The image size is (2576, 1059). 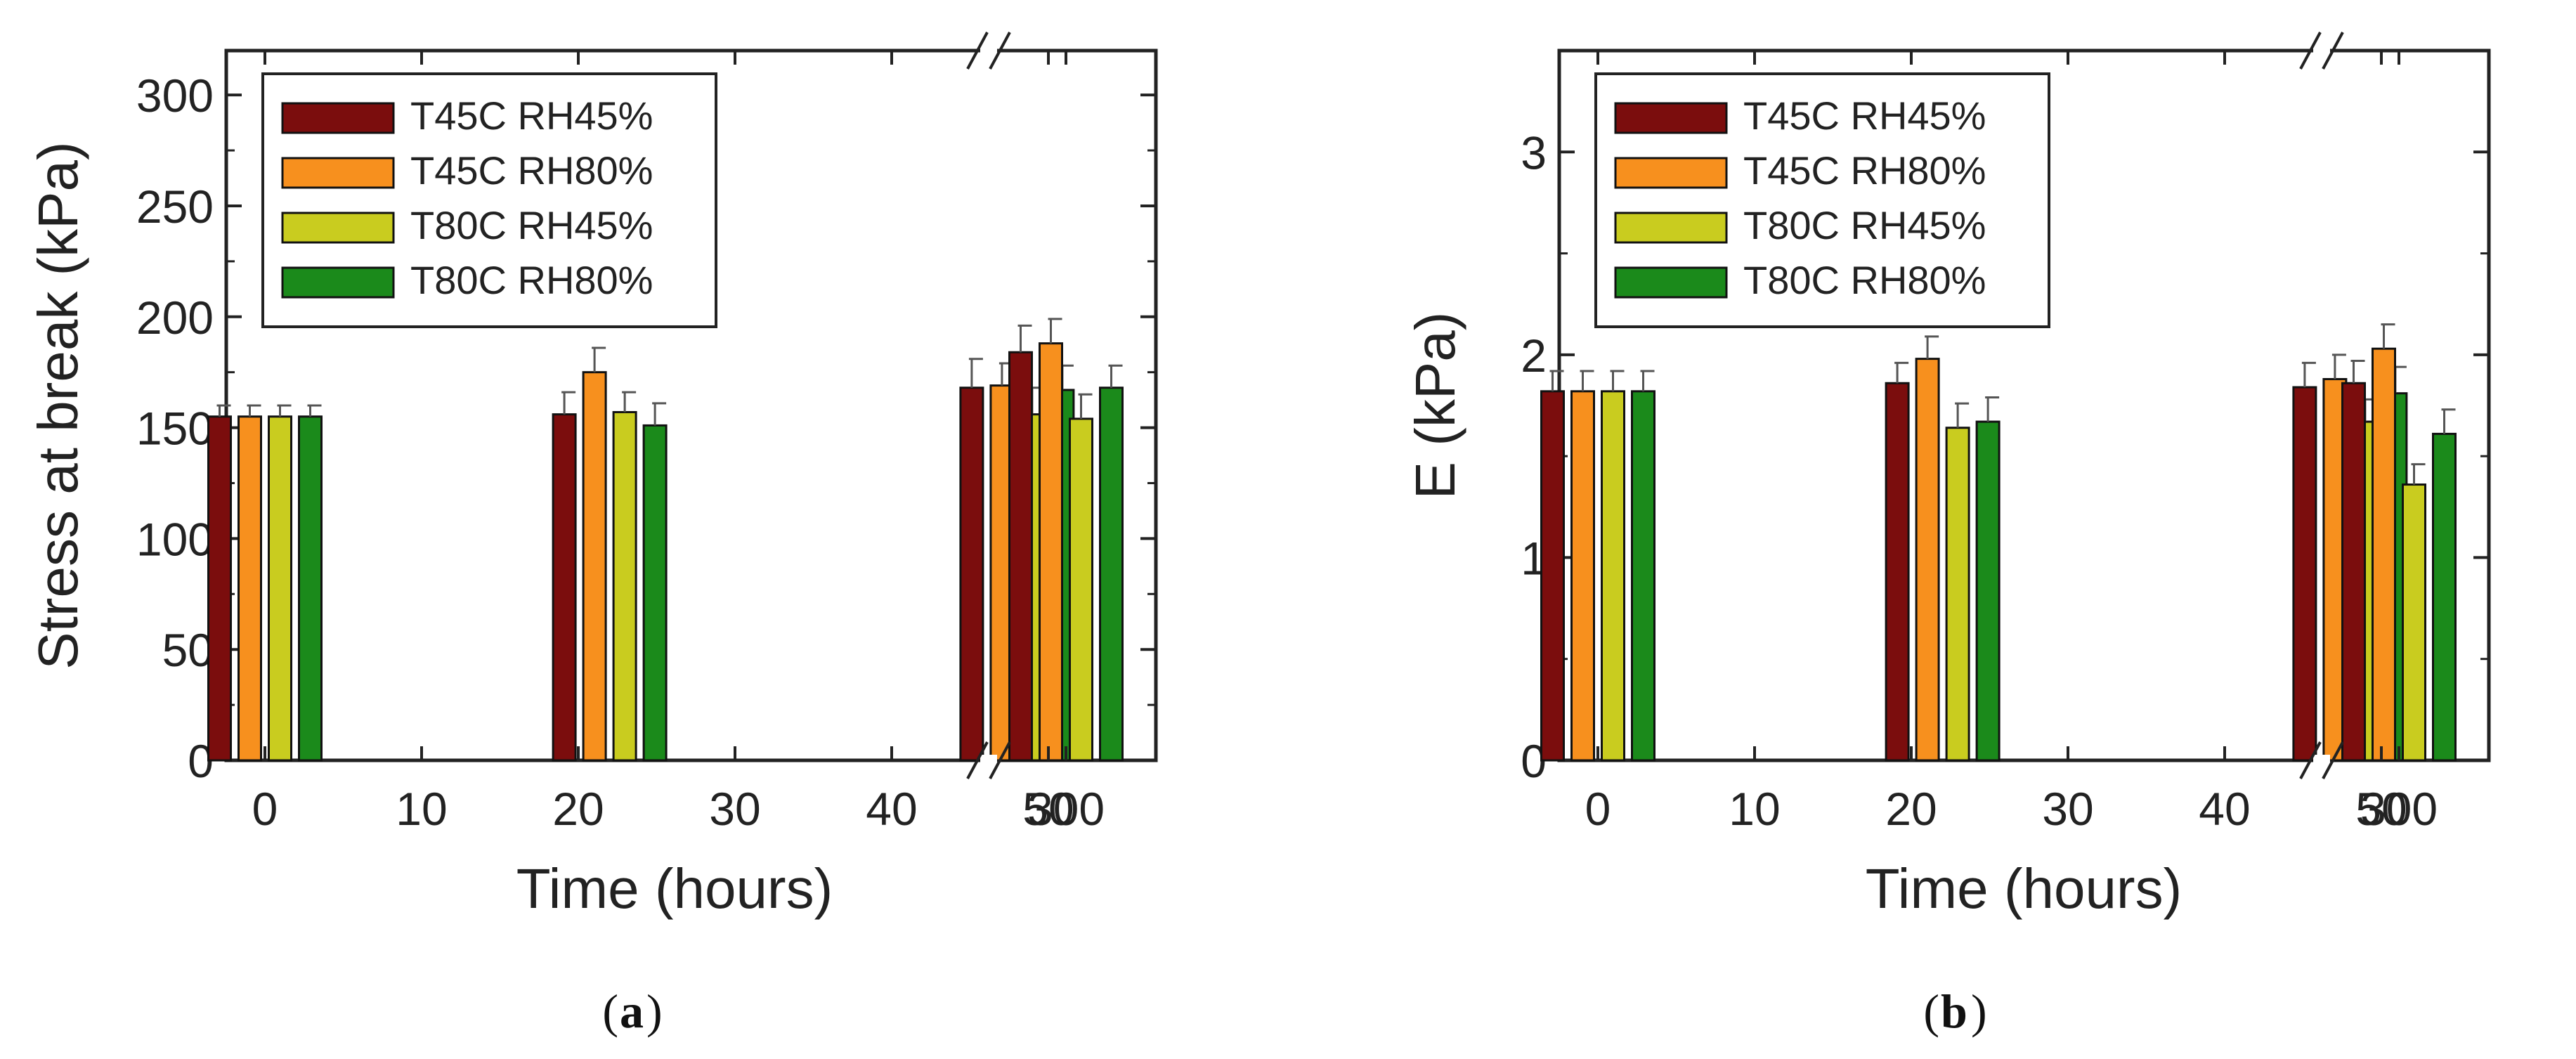 What do you see at coordinates (2024, 888) in the screenshot?
I see `x-axis-title-b: Time (hours)` at bounding box center [2024, 888].